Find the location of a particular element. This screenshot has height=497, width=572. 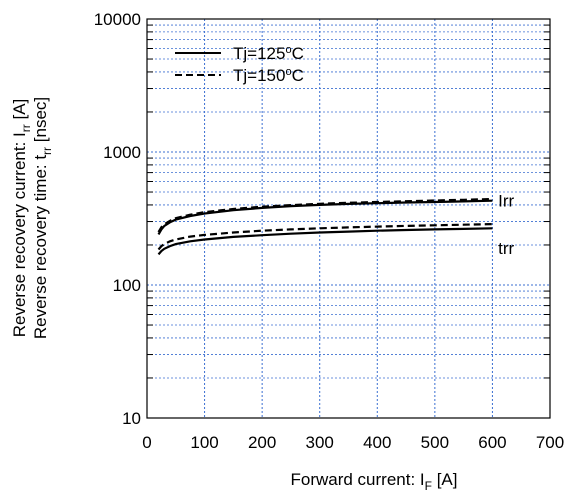

annotation-label: Irr is located at coordinates (506, 201).